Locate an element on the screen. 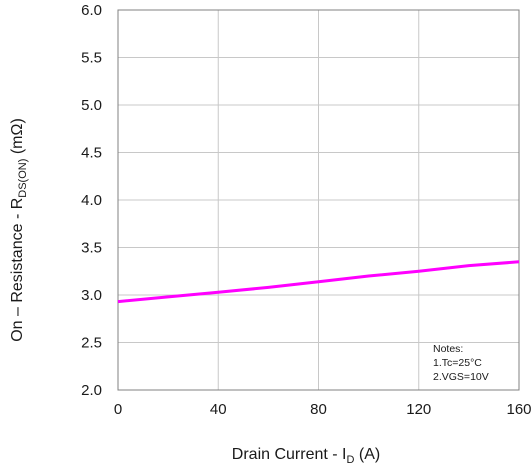 Image resolution: width=531 pixels, height=470 pixels. note-line: 1.Tc=25°C is located at coordinates (457, 363).